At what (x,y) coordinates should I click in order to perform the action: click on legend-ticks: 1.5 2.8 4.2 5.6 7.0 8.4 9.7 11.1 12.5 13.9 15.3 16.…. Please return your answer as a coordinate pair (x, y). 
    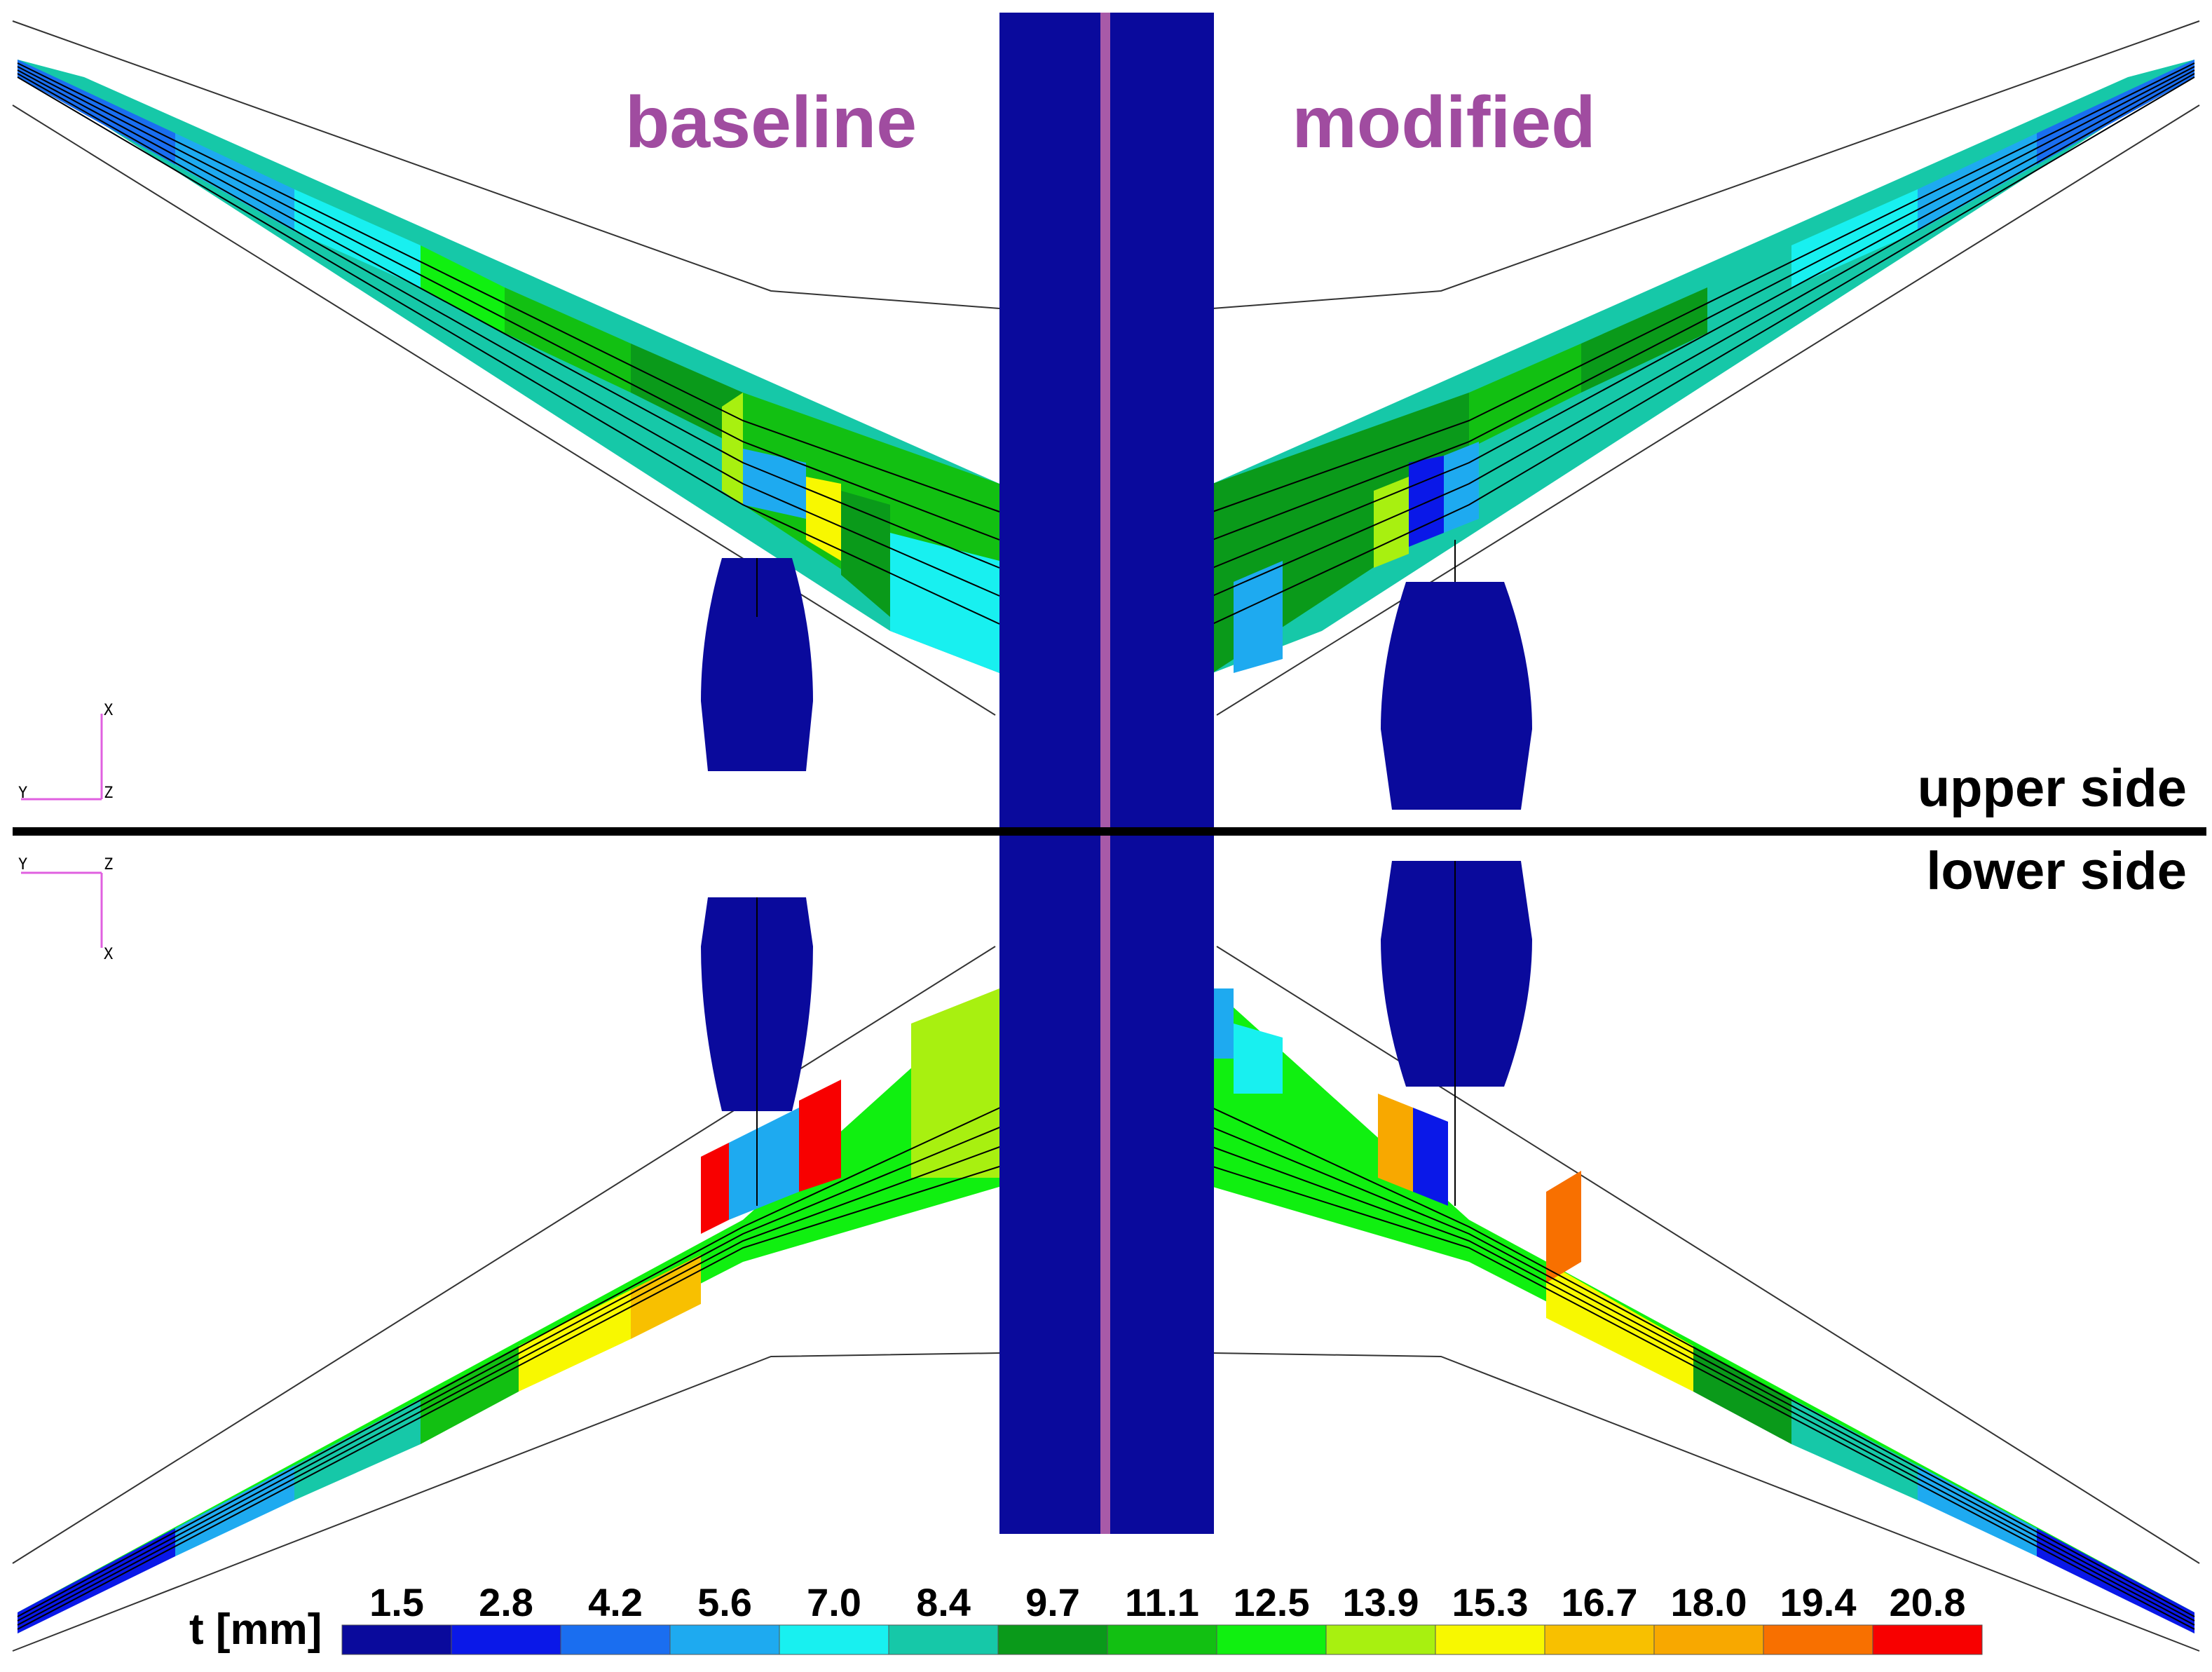
    Looking at the image, I should click on (1167, 1602).